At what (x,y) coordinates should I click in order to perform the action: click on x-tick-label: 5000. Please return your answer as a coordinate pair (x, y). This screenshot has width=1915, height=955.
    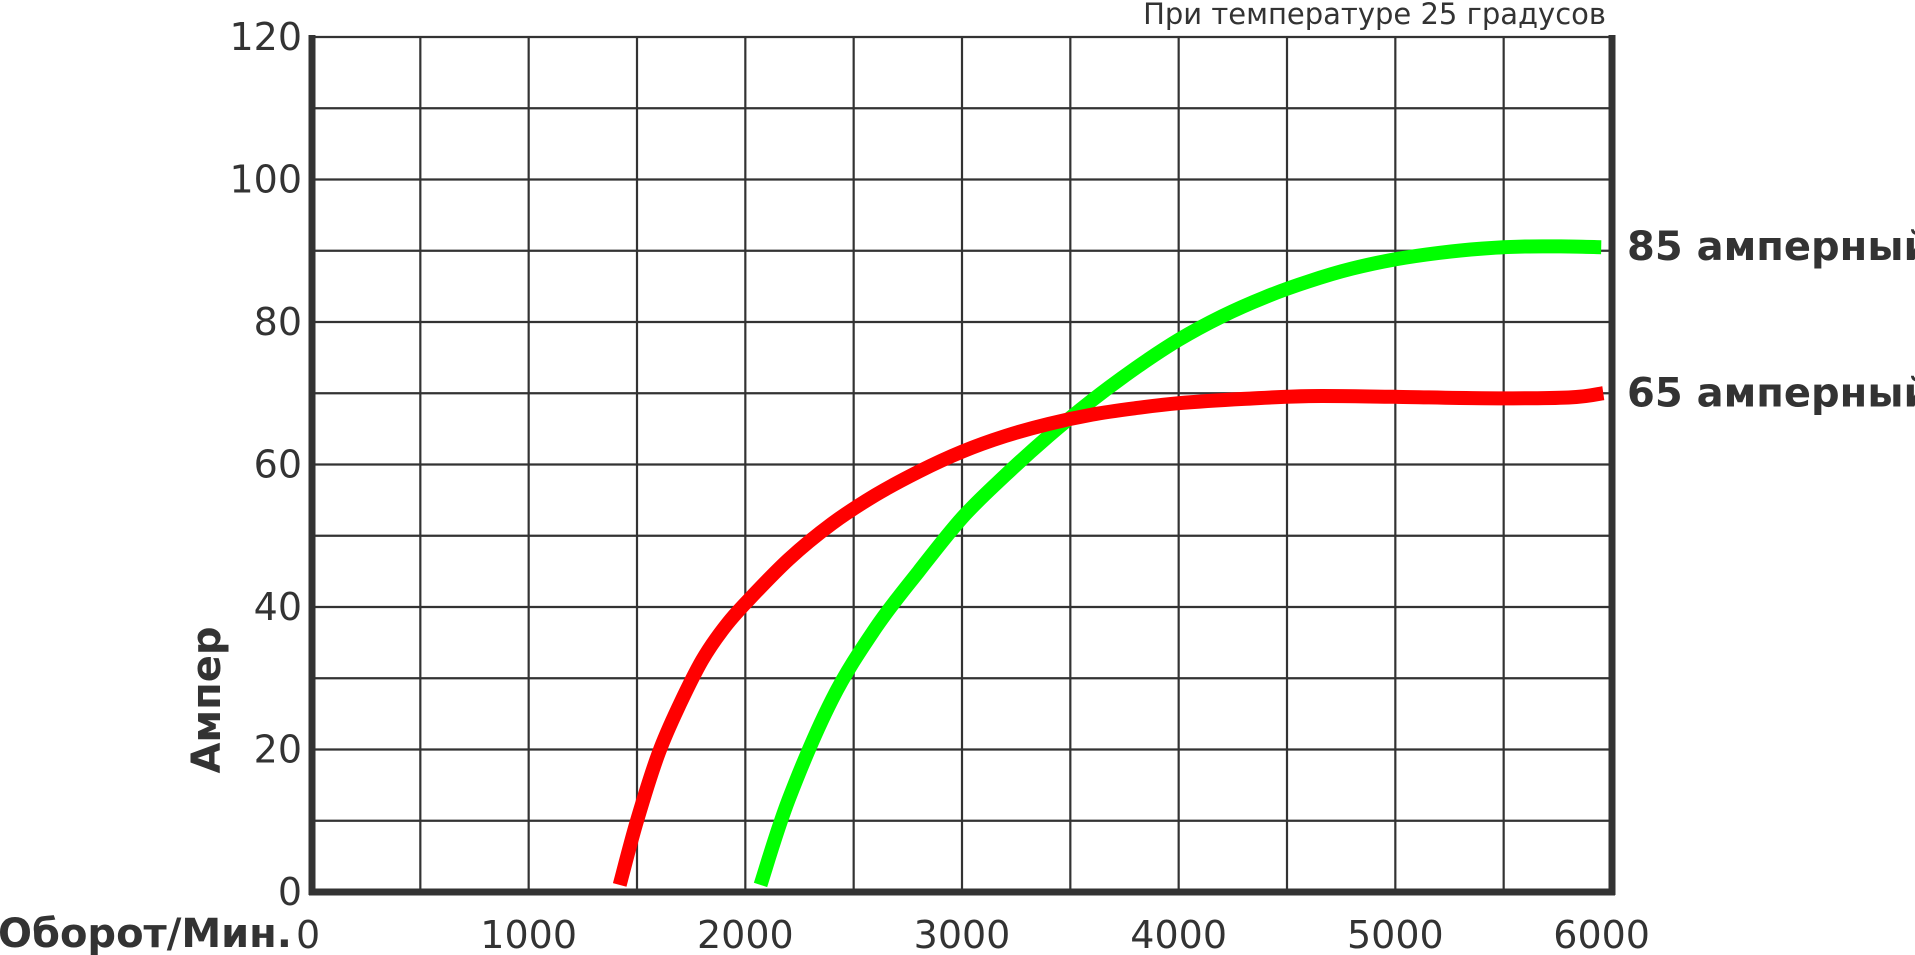
    Looking at the image, I should click on (1395, 934).